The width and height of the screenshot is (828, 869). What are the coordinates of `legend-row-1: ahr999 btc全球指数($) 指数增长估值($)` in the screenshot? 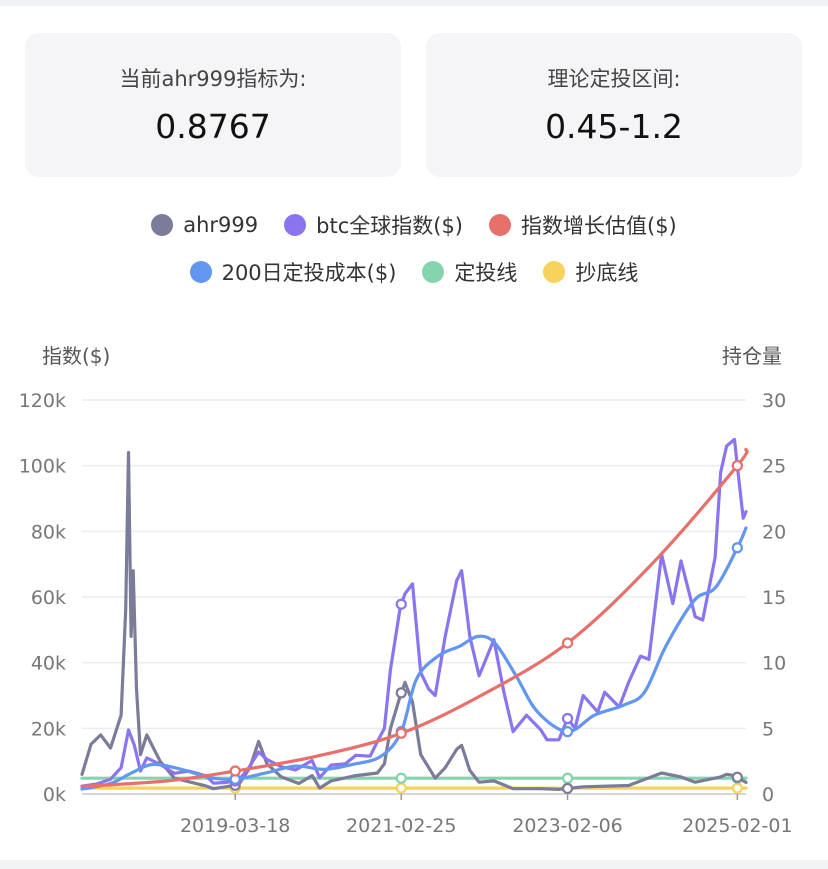 It's located at (414, 225).